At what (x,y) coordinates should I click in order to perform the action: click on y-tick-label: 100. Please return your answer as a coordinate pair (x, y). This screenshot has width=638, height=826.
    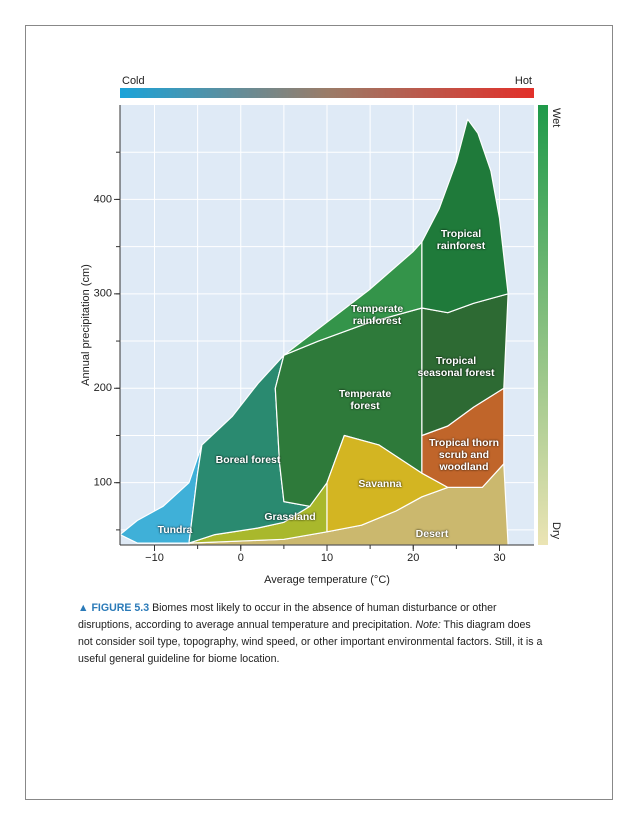
    Looking at the image, I should click on (103, 483).